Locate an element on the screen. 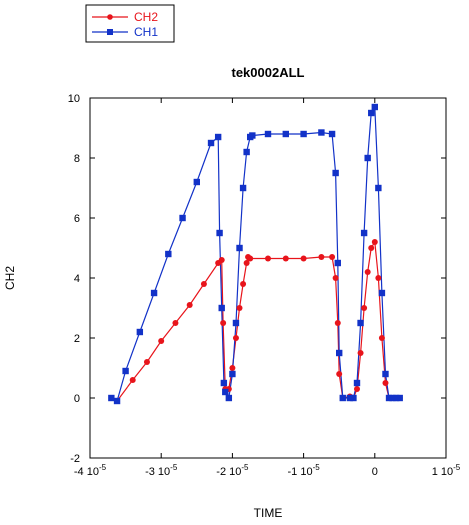 The image size is (469, 525). y-tick-label: 6 is located at coordinates (77, 219).